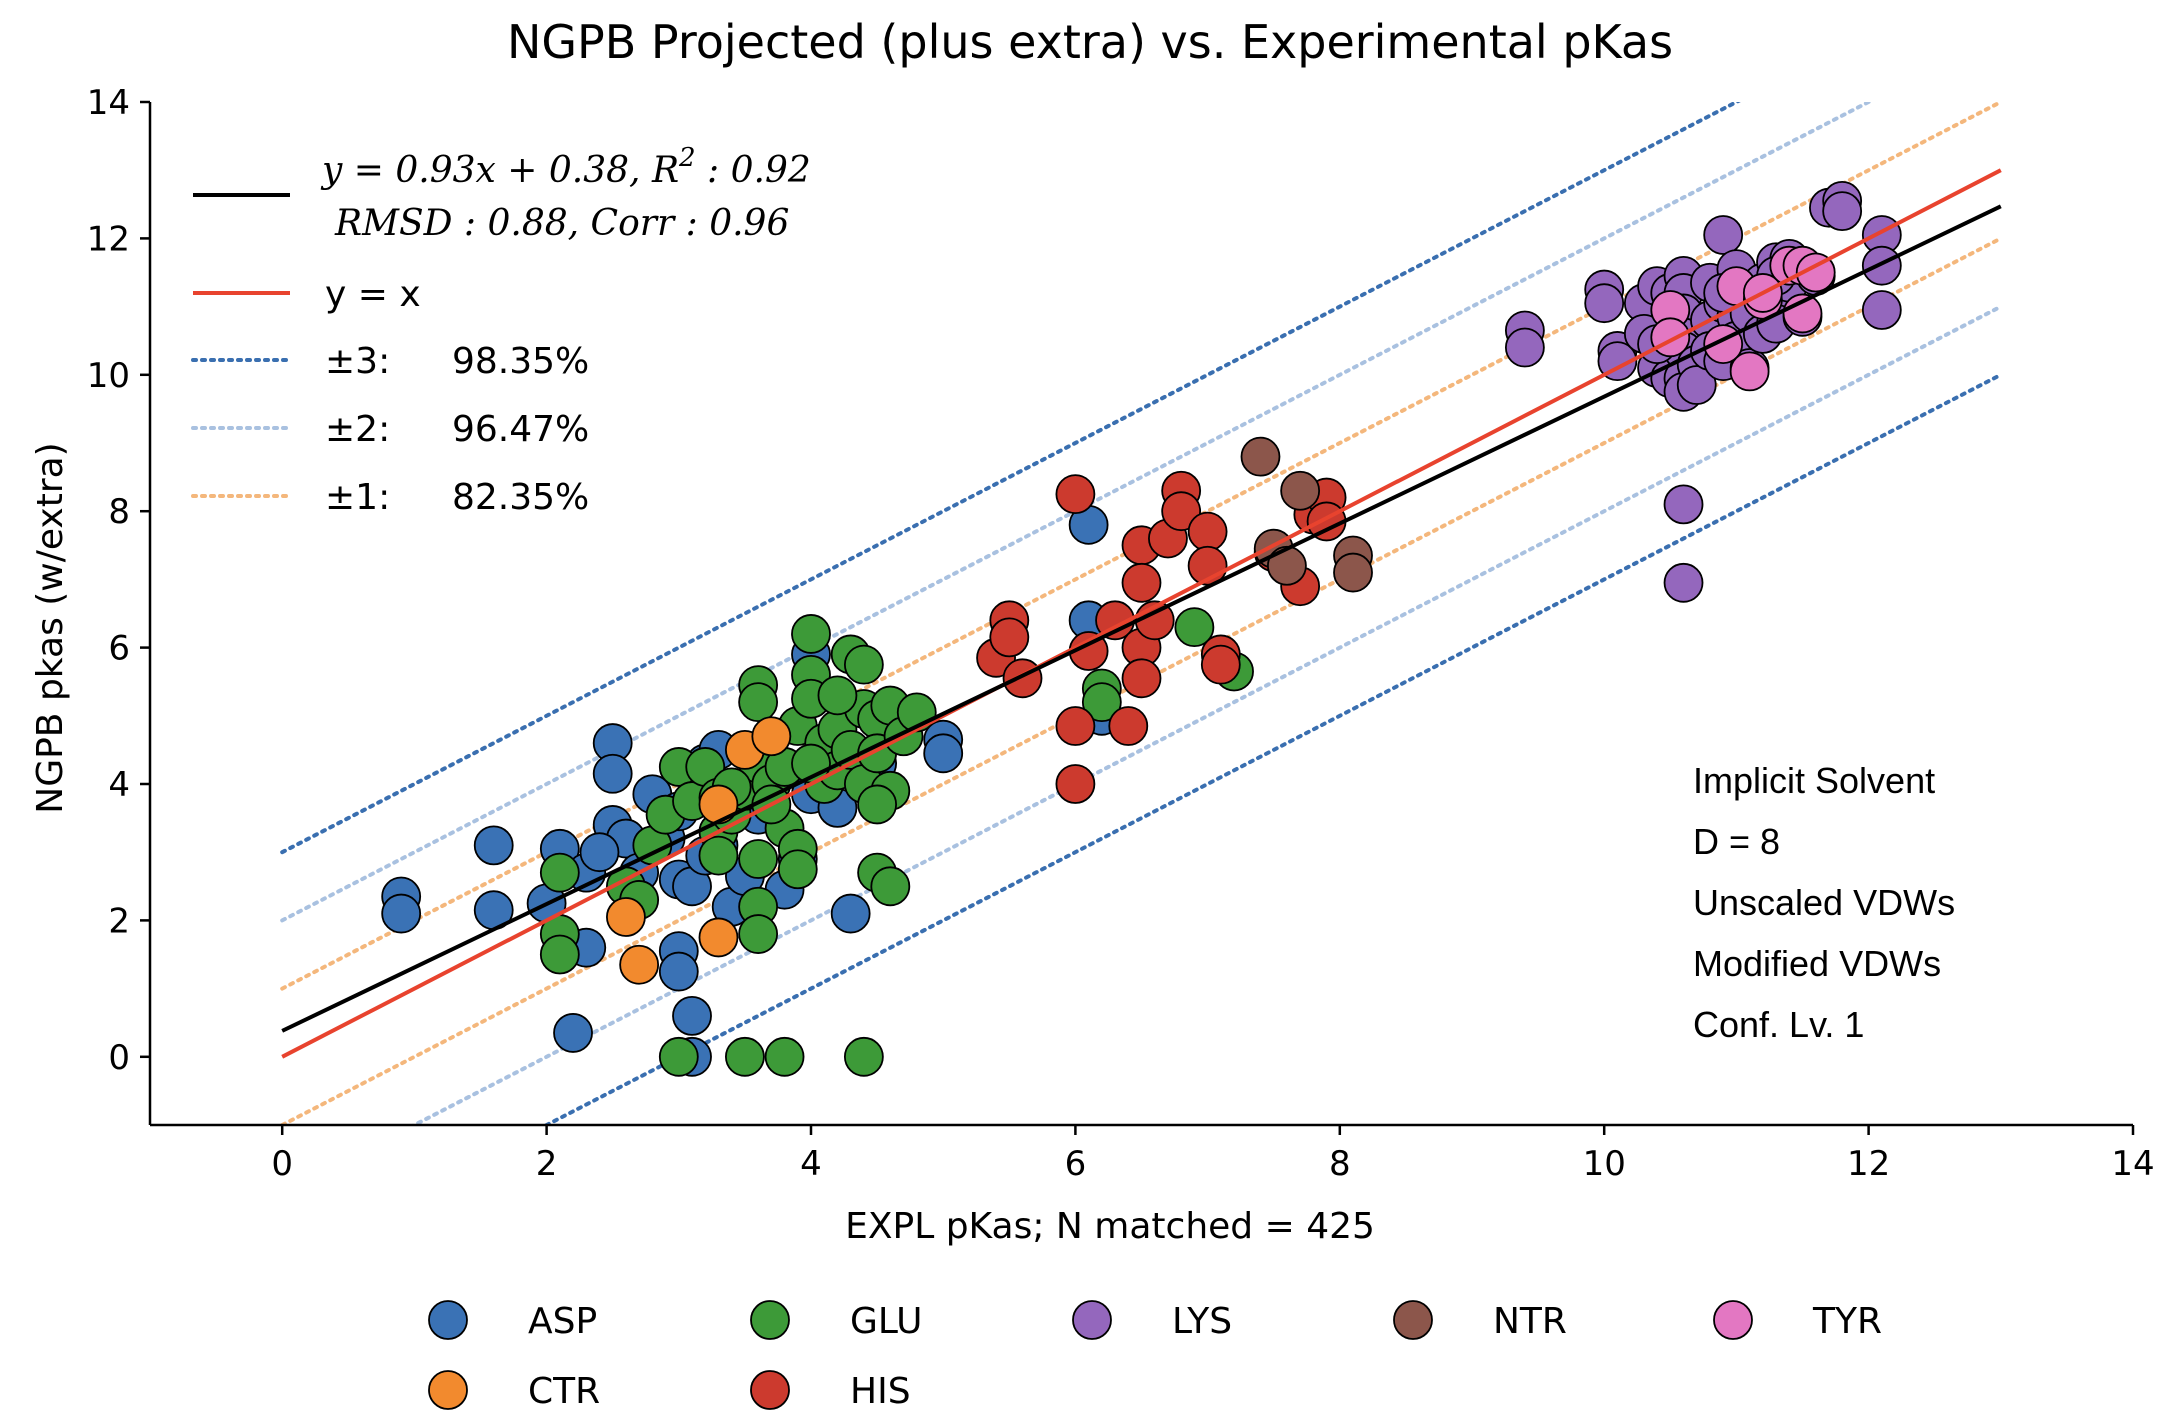  I want to click on y-tick-label: 0, so click(119, 1058).